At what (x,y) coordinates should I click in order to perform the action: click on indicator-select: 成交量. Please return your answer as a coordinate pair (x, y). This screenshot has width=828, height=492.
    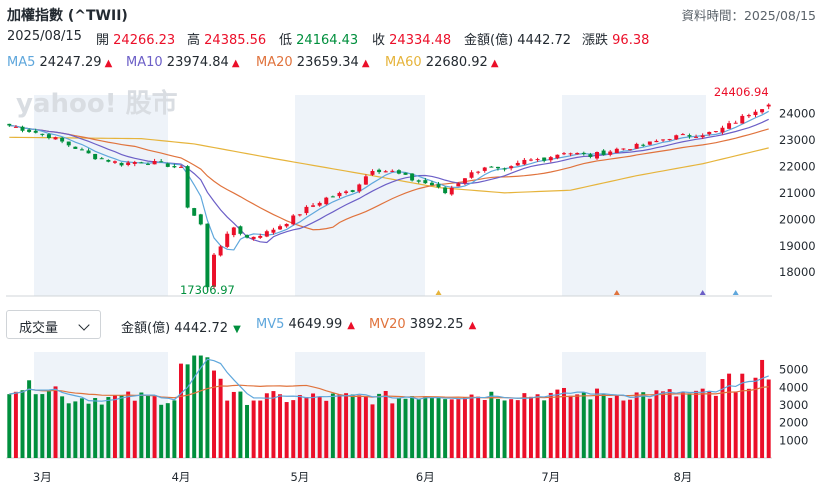
    Looking at the image, I should click on (53, 324).